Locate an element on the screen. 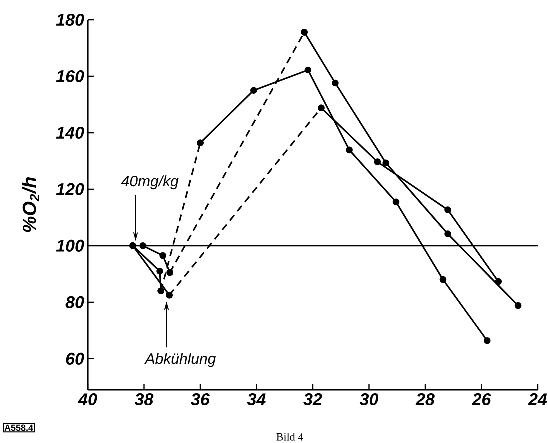  x-tick-label: 24 is located at coordinates (538, 400).